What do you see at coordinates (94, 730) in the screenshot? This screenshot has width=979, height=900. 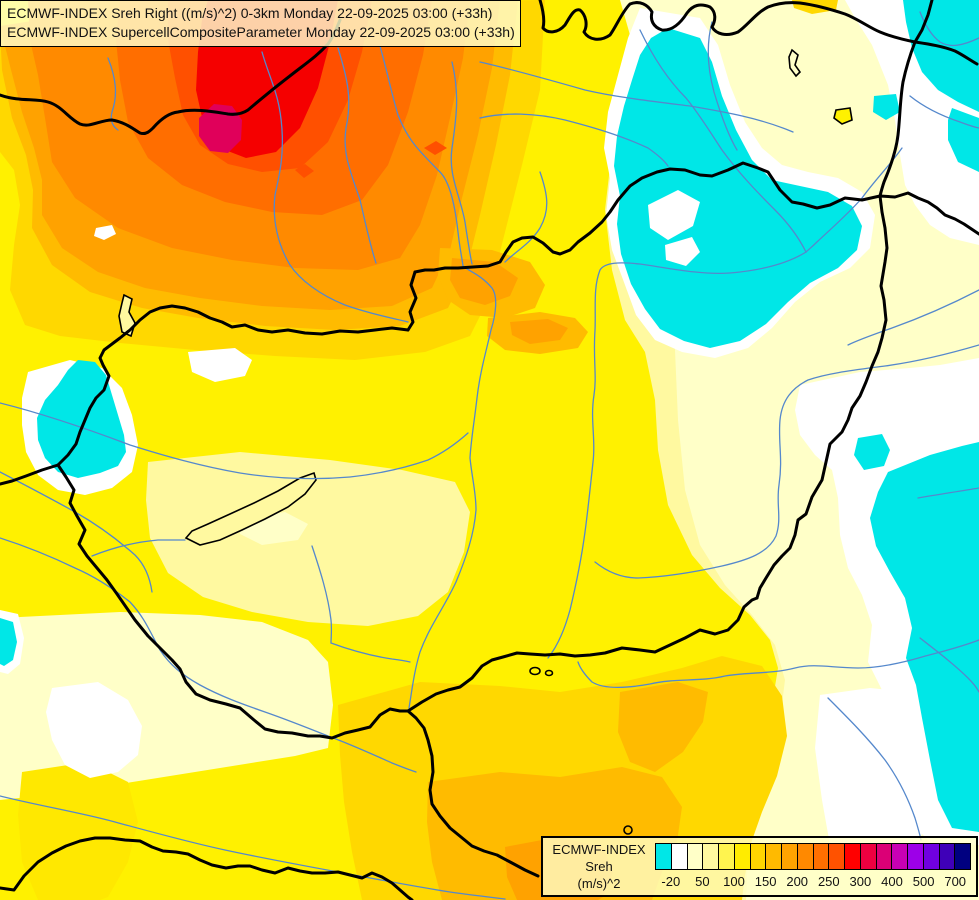 I see `region-white-southwest-patch` at bounding box center [94, 730].